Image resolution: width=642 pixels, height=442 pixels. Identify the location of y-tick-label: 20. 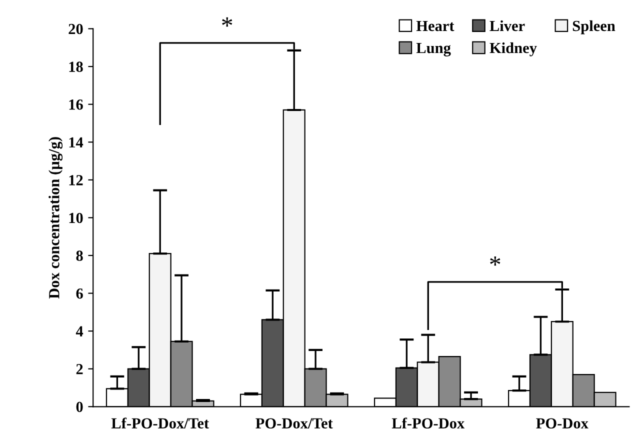
(75, 29).